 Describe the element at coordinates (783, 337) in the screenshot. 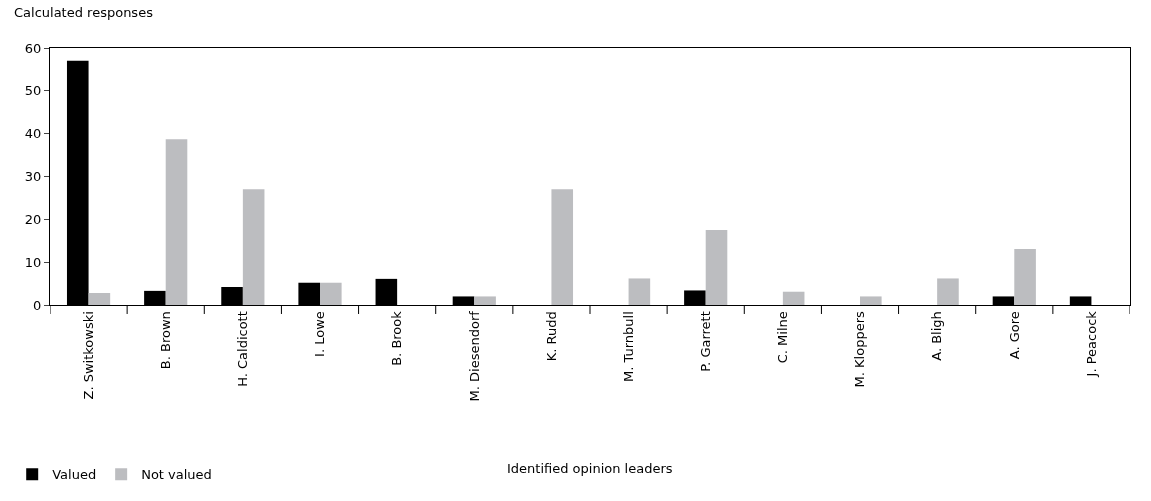

I see `x-tick-label: C. Milne` at that location.